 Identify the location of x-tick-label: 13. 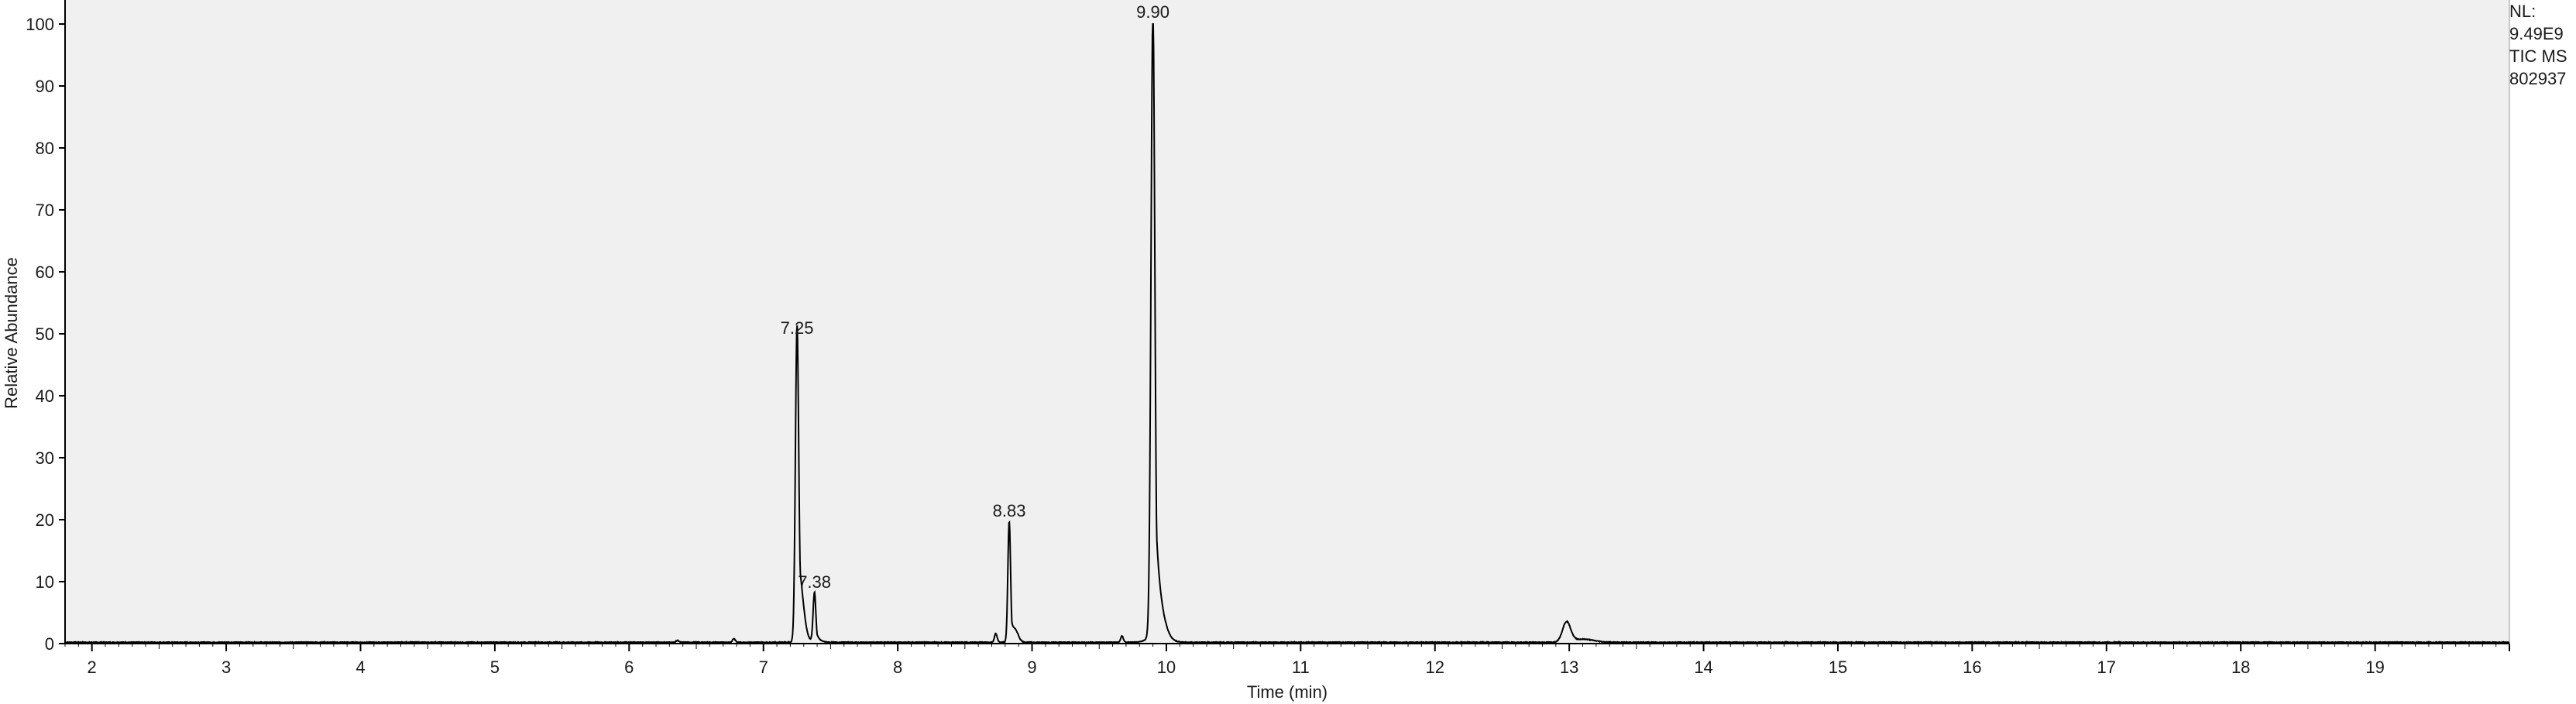
(1569, 667).